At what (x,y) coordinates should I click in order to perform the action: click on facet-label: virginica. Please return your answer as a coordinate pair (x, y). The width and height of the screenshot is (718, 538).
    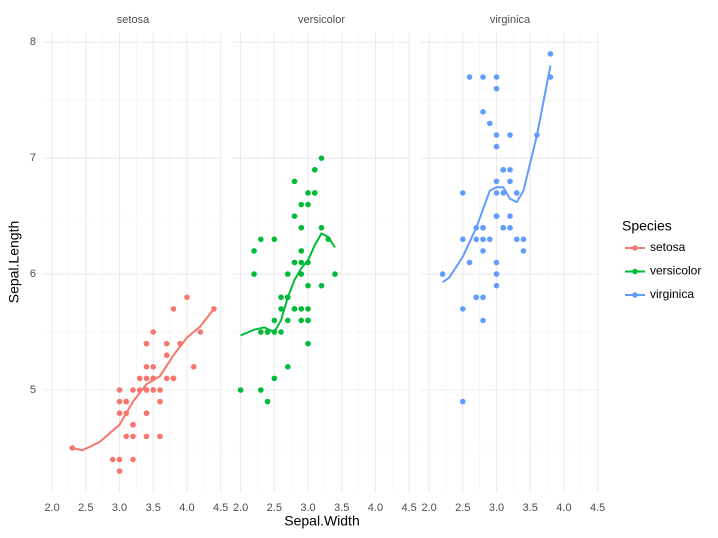
    Looking at the image, I should click on (510, 20).